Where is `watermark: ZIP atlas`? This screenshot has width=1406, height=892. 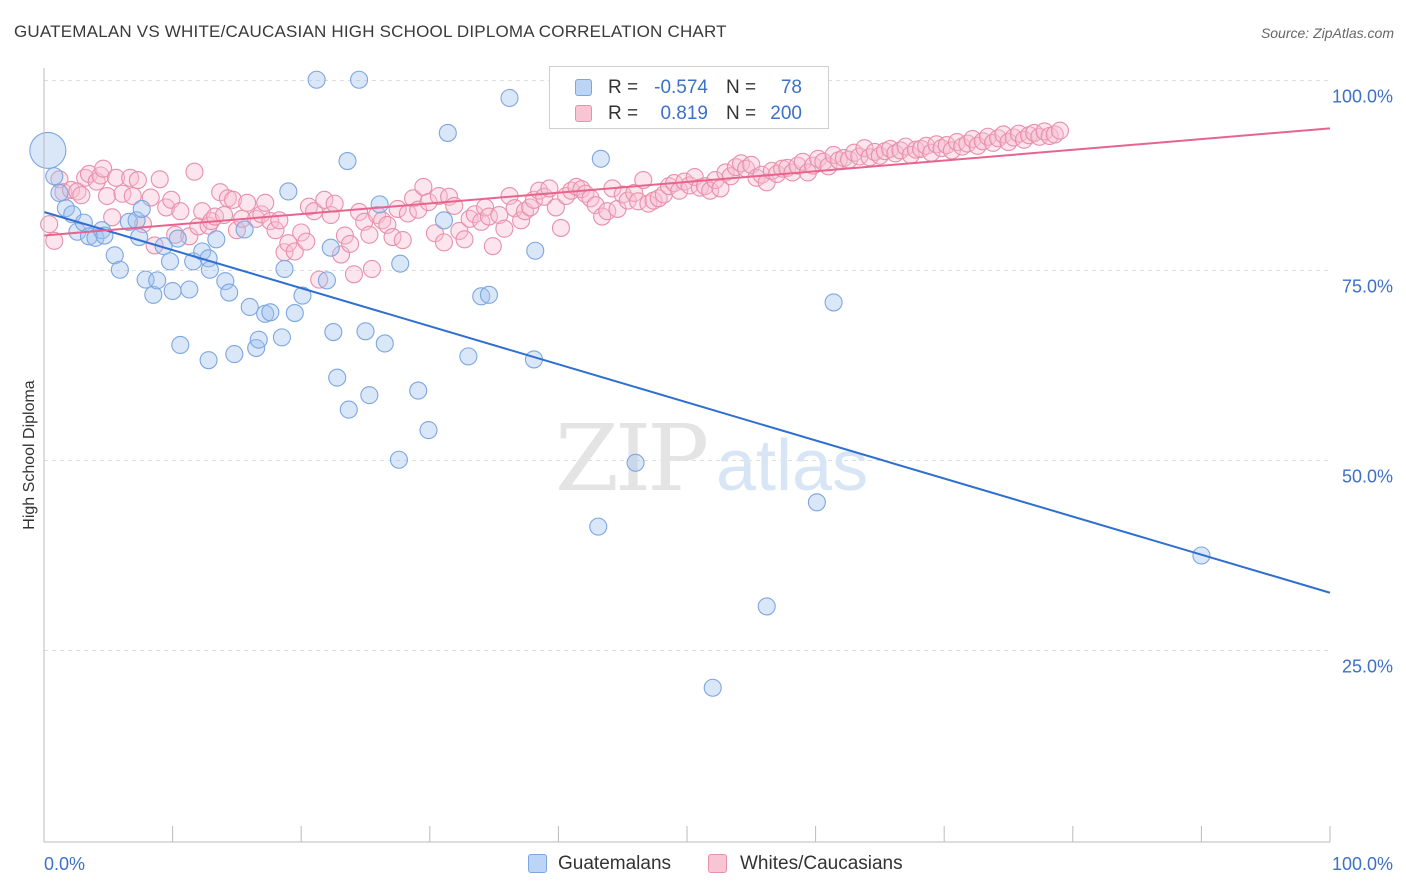 watermark: ZIP atlas is located at coordinates (711, 458).